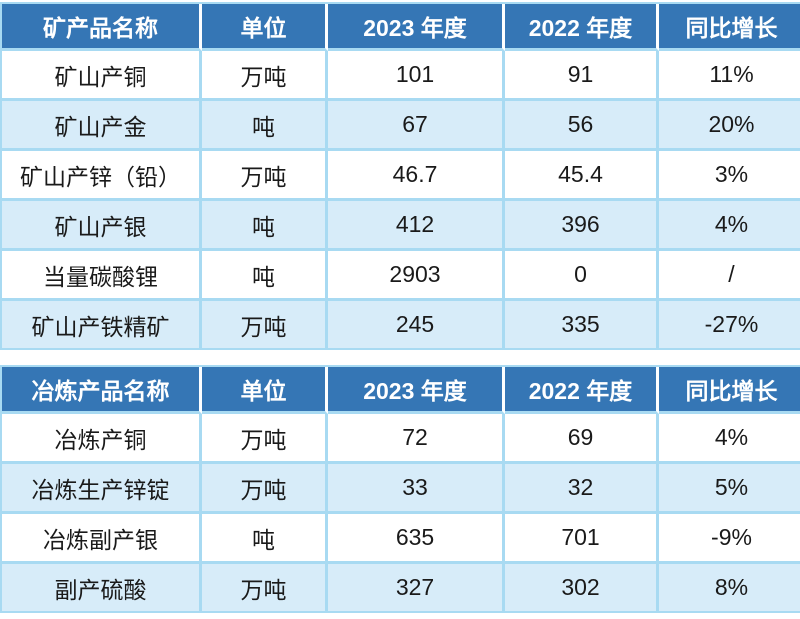  Describe the element at coordinates (729, 276) in the screenshot. I see `value-cell: /` at that location.